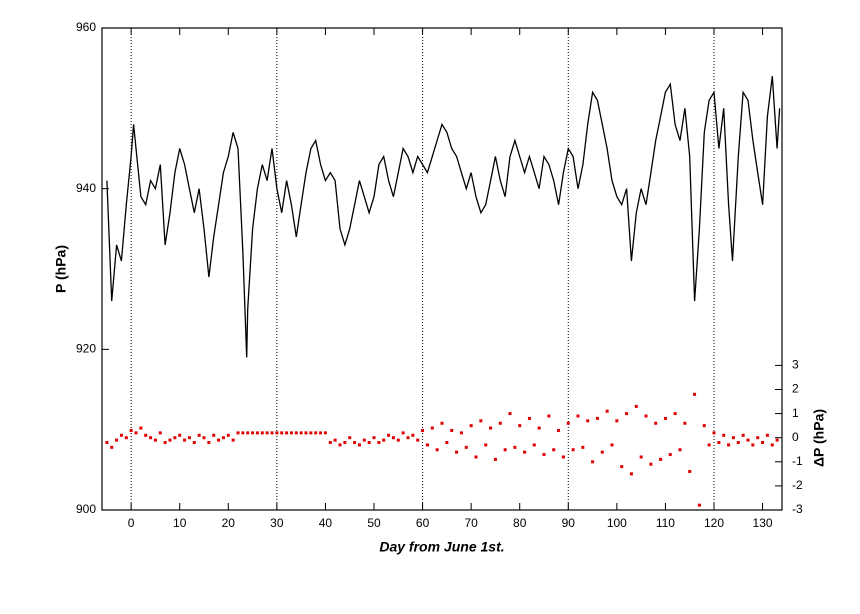 The image size is (860, 614). Describe the element at coordinates (86, 509) in the screenshot. I see `y-tick-label: 900` at that location.